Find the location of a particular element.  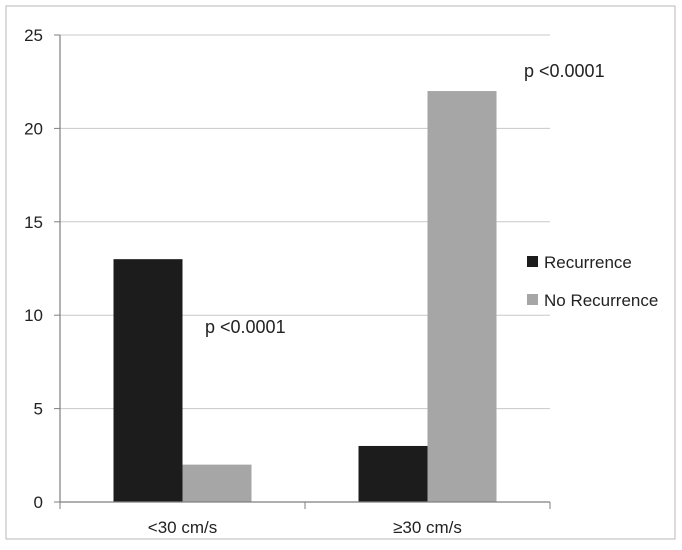

y-tick-label: 20 is located at coordinates (33, 128).